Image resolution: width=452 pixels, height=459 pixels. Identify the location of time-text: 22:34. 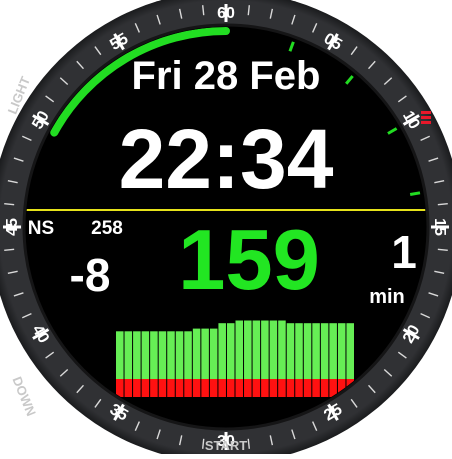
(226, 159).